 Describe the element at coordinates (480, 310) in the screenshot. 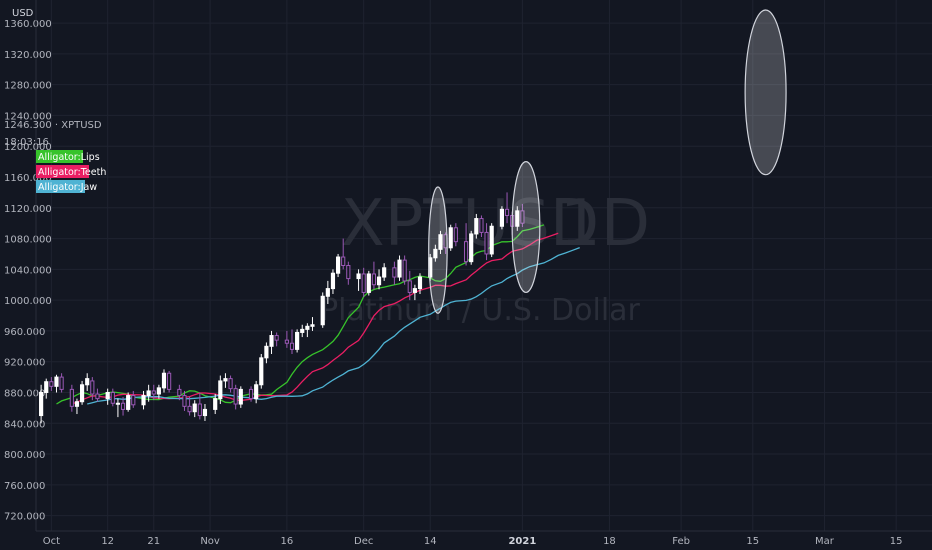

I see `watermark-subtitle: Platinum / U.S. Dollar` at that location.